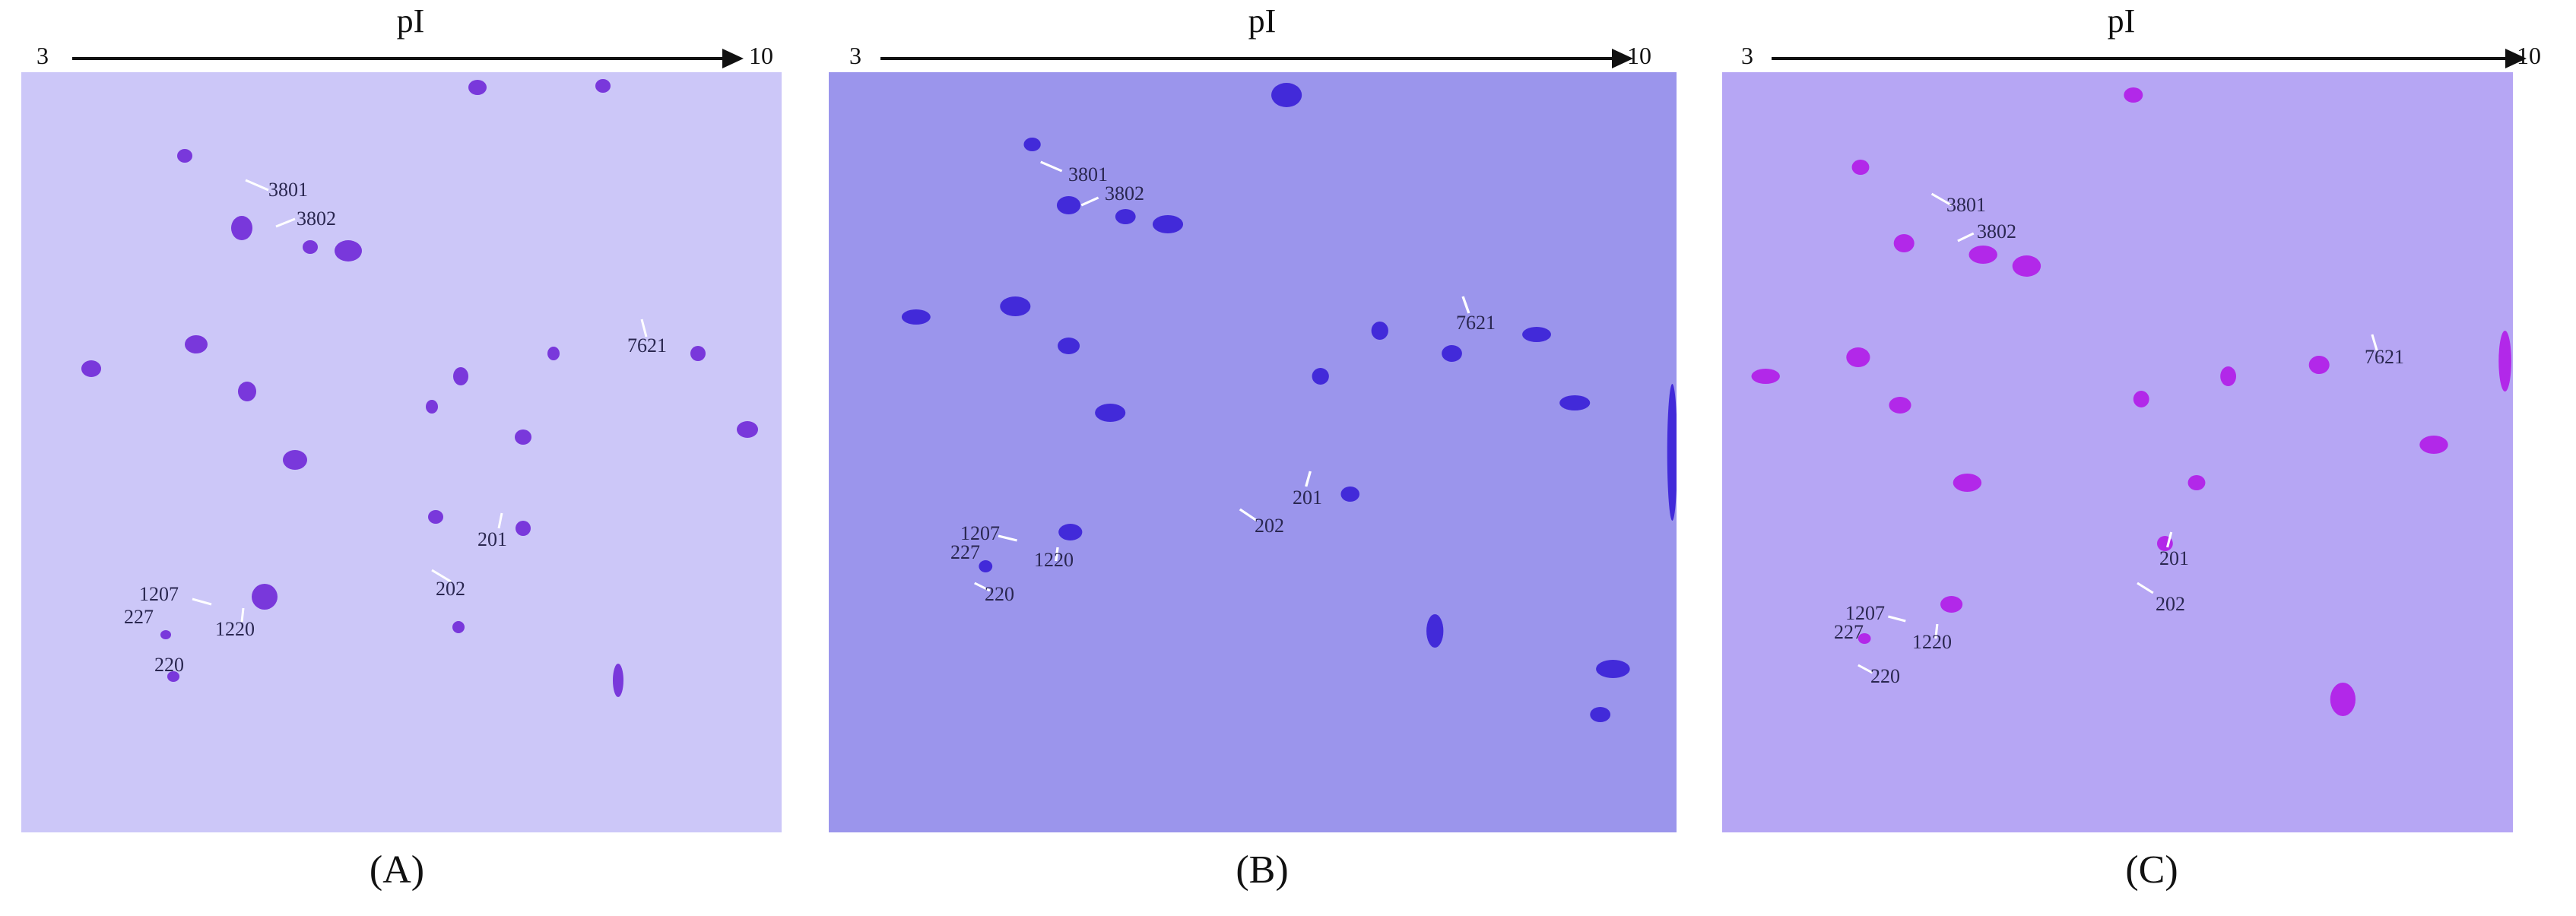 The width and height of the screenshot is (2576, 916). I want to click on panel-caption: (A), so click(397, 870).